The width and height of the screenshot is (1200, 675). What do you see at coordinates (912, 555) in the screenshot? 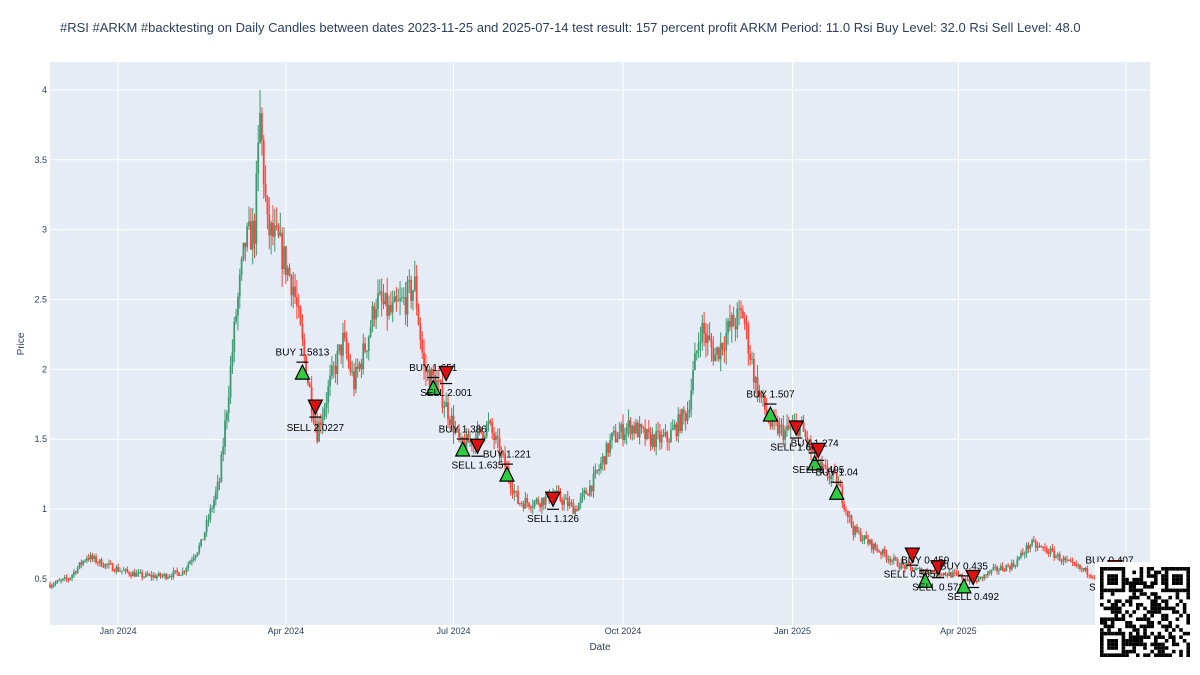
I see `sell-marker` at bounding box center [912, 555].